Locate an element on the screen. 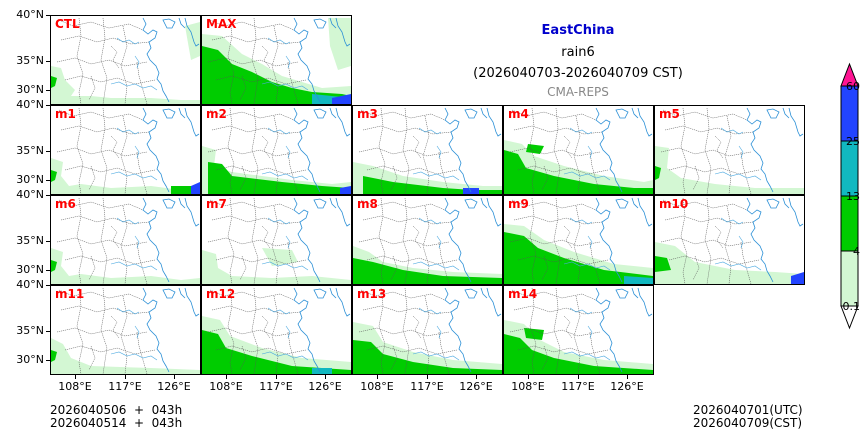 The width and height of the screenshot is (860, 439). colorbar-under-arrow is located at coordinates (849, 317).